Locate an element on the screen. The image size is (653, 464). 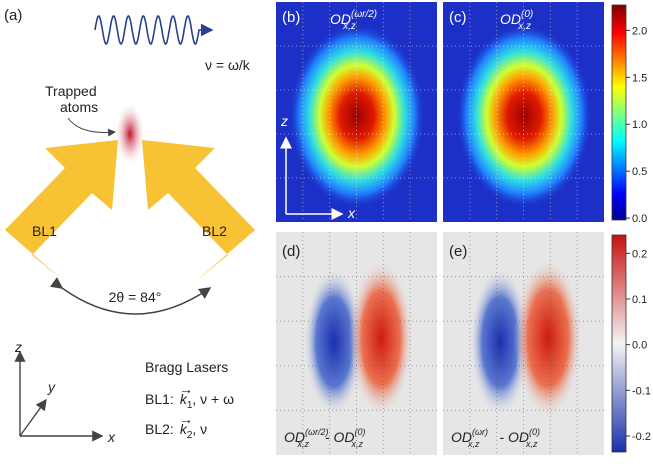
angle-arrow is located at coordinates (130, 296).